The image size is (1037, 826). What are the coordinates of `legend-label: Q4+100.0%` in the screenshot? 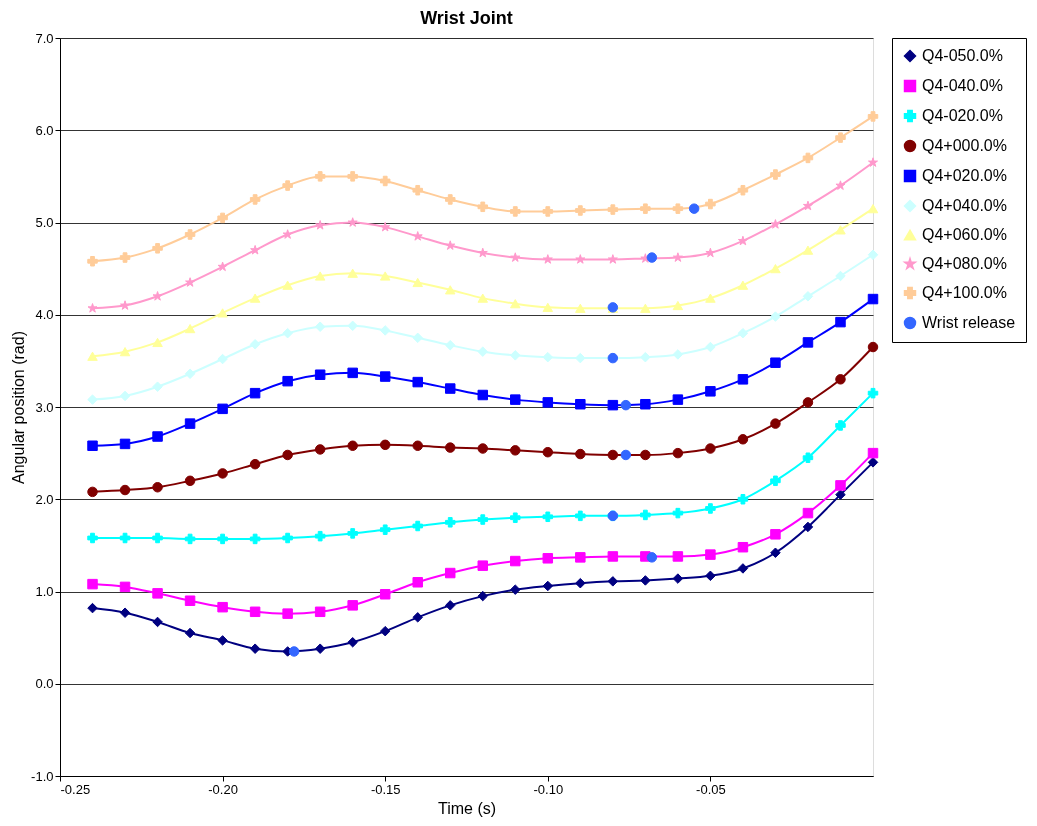 It's located at (964, 292).